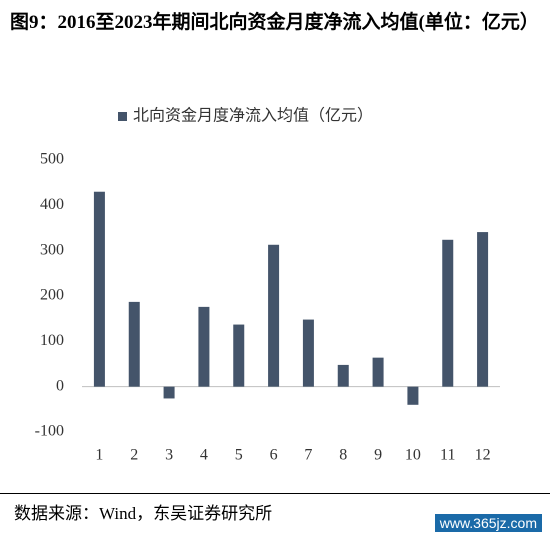 The width and height of the screenshot is (550, 538). I want to click on legend-swatch, so click(122, 116).